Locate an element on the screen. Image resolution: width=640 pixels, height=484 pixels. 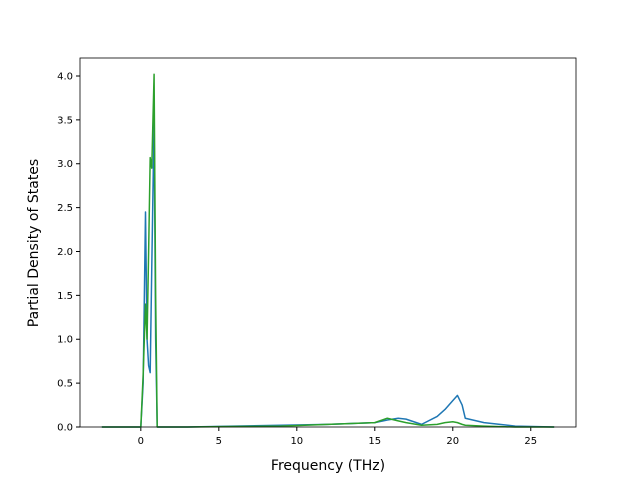
x-axis-label: Frequency (THz) is located at coordinates (328, 466).